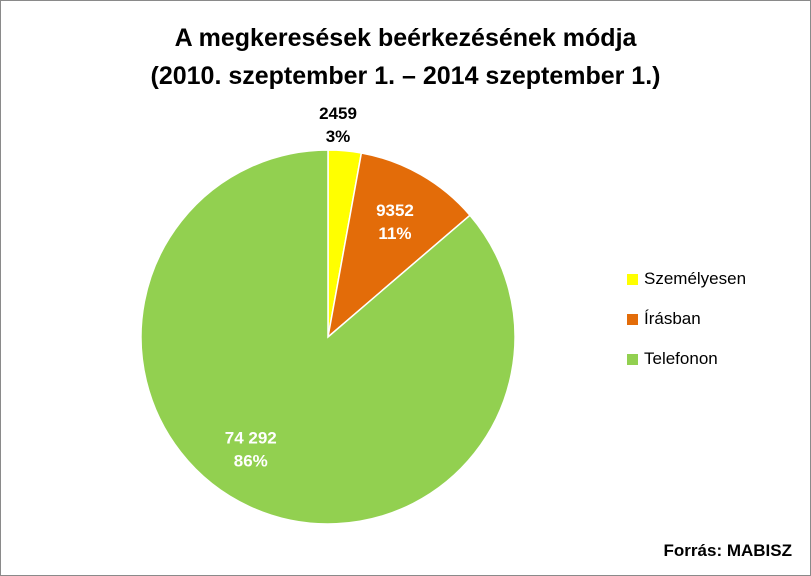  I want to click on legend-item-irasban: Írásban, so click(686, 319).